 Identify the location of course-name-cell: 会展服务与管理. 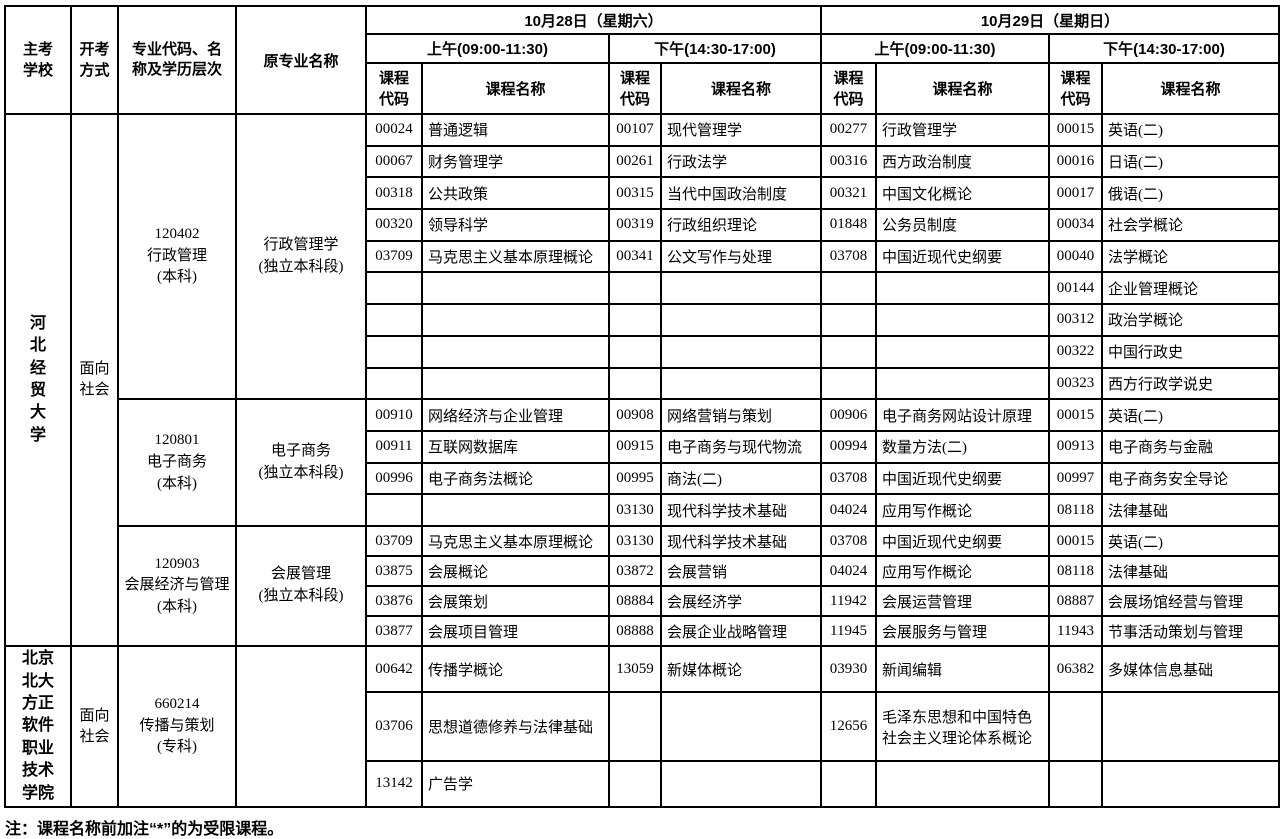
(962, 631).